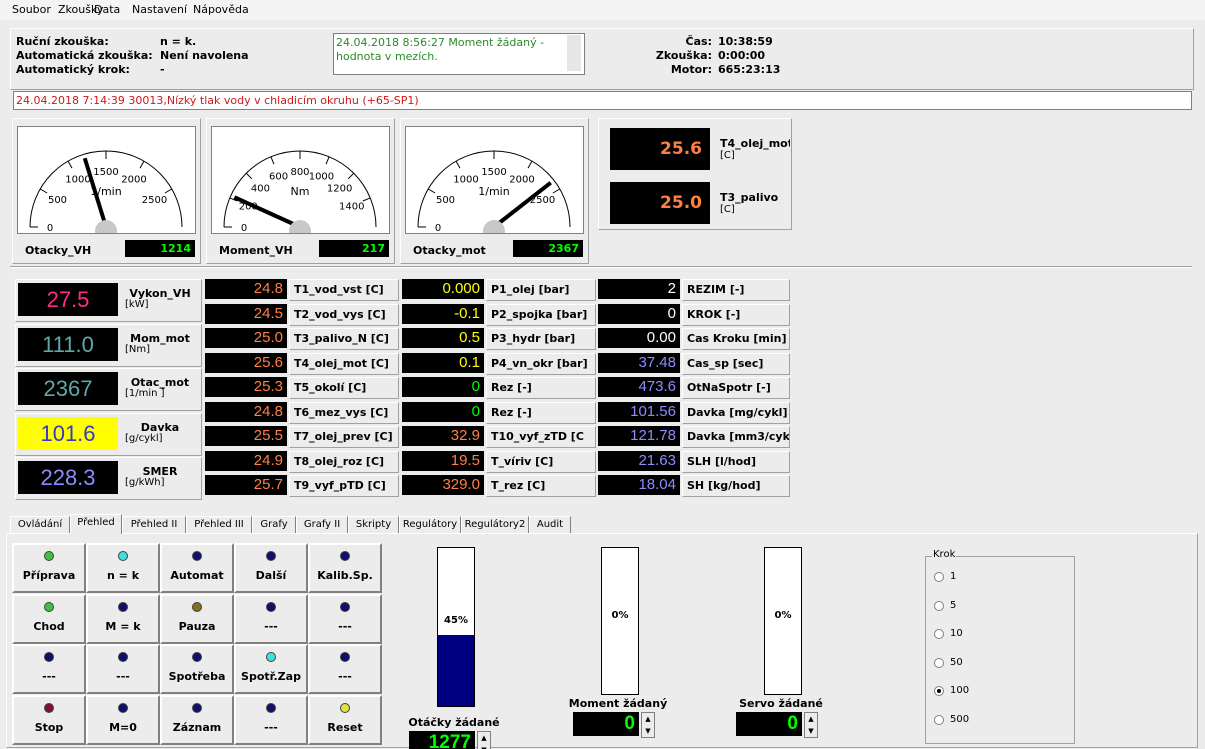  I want to click on button: Další, so click(271, 568).